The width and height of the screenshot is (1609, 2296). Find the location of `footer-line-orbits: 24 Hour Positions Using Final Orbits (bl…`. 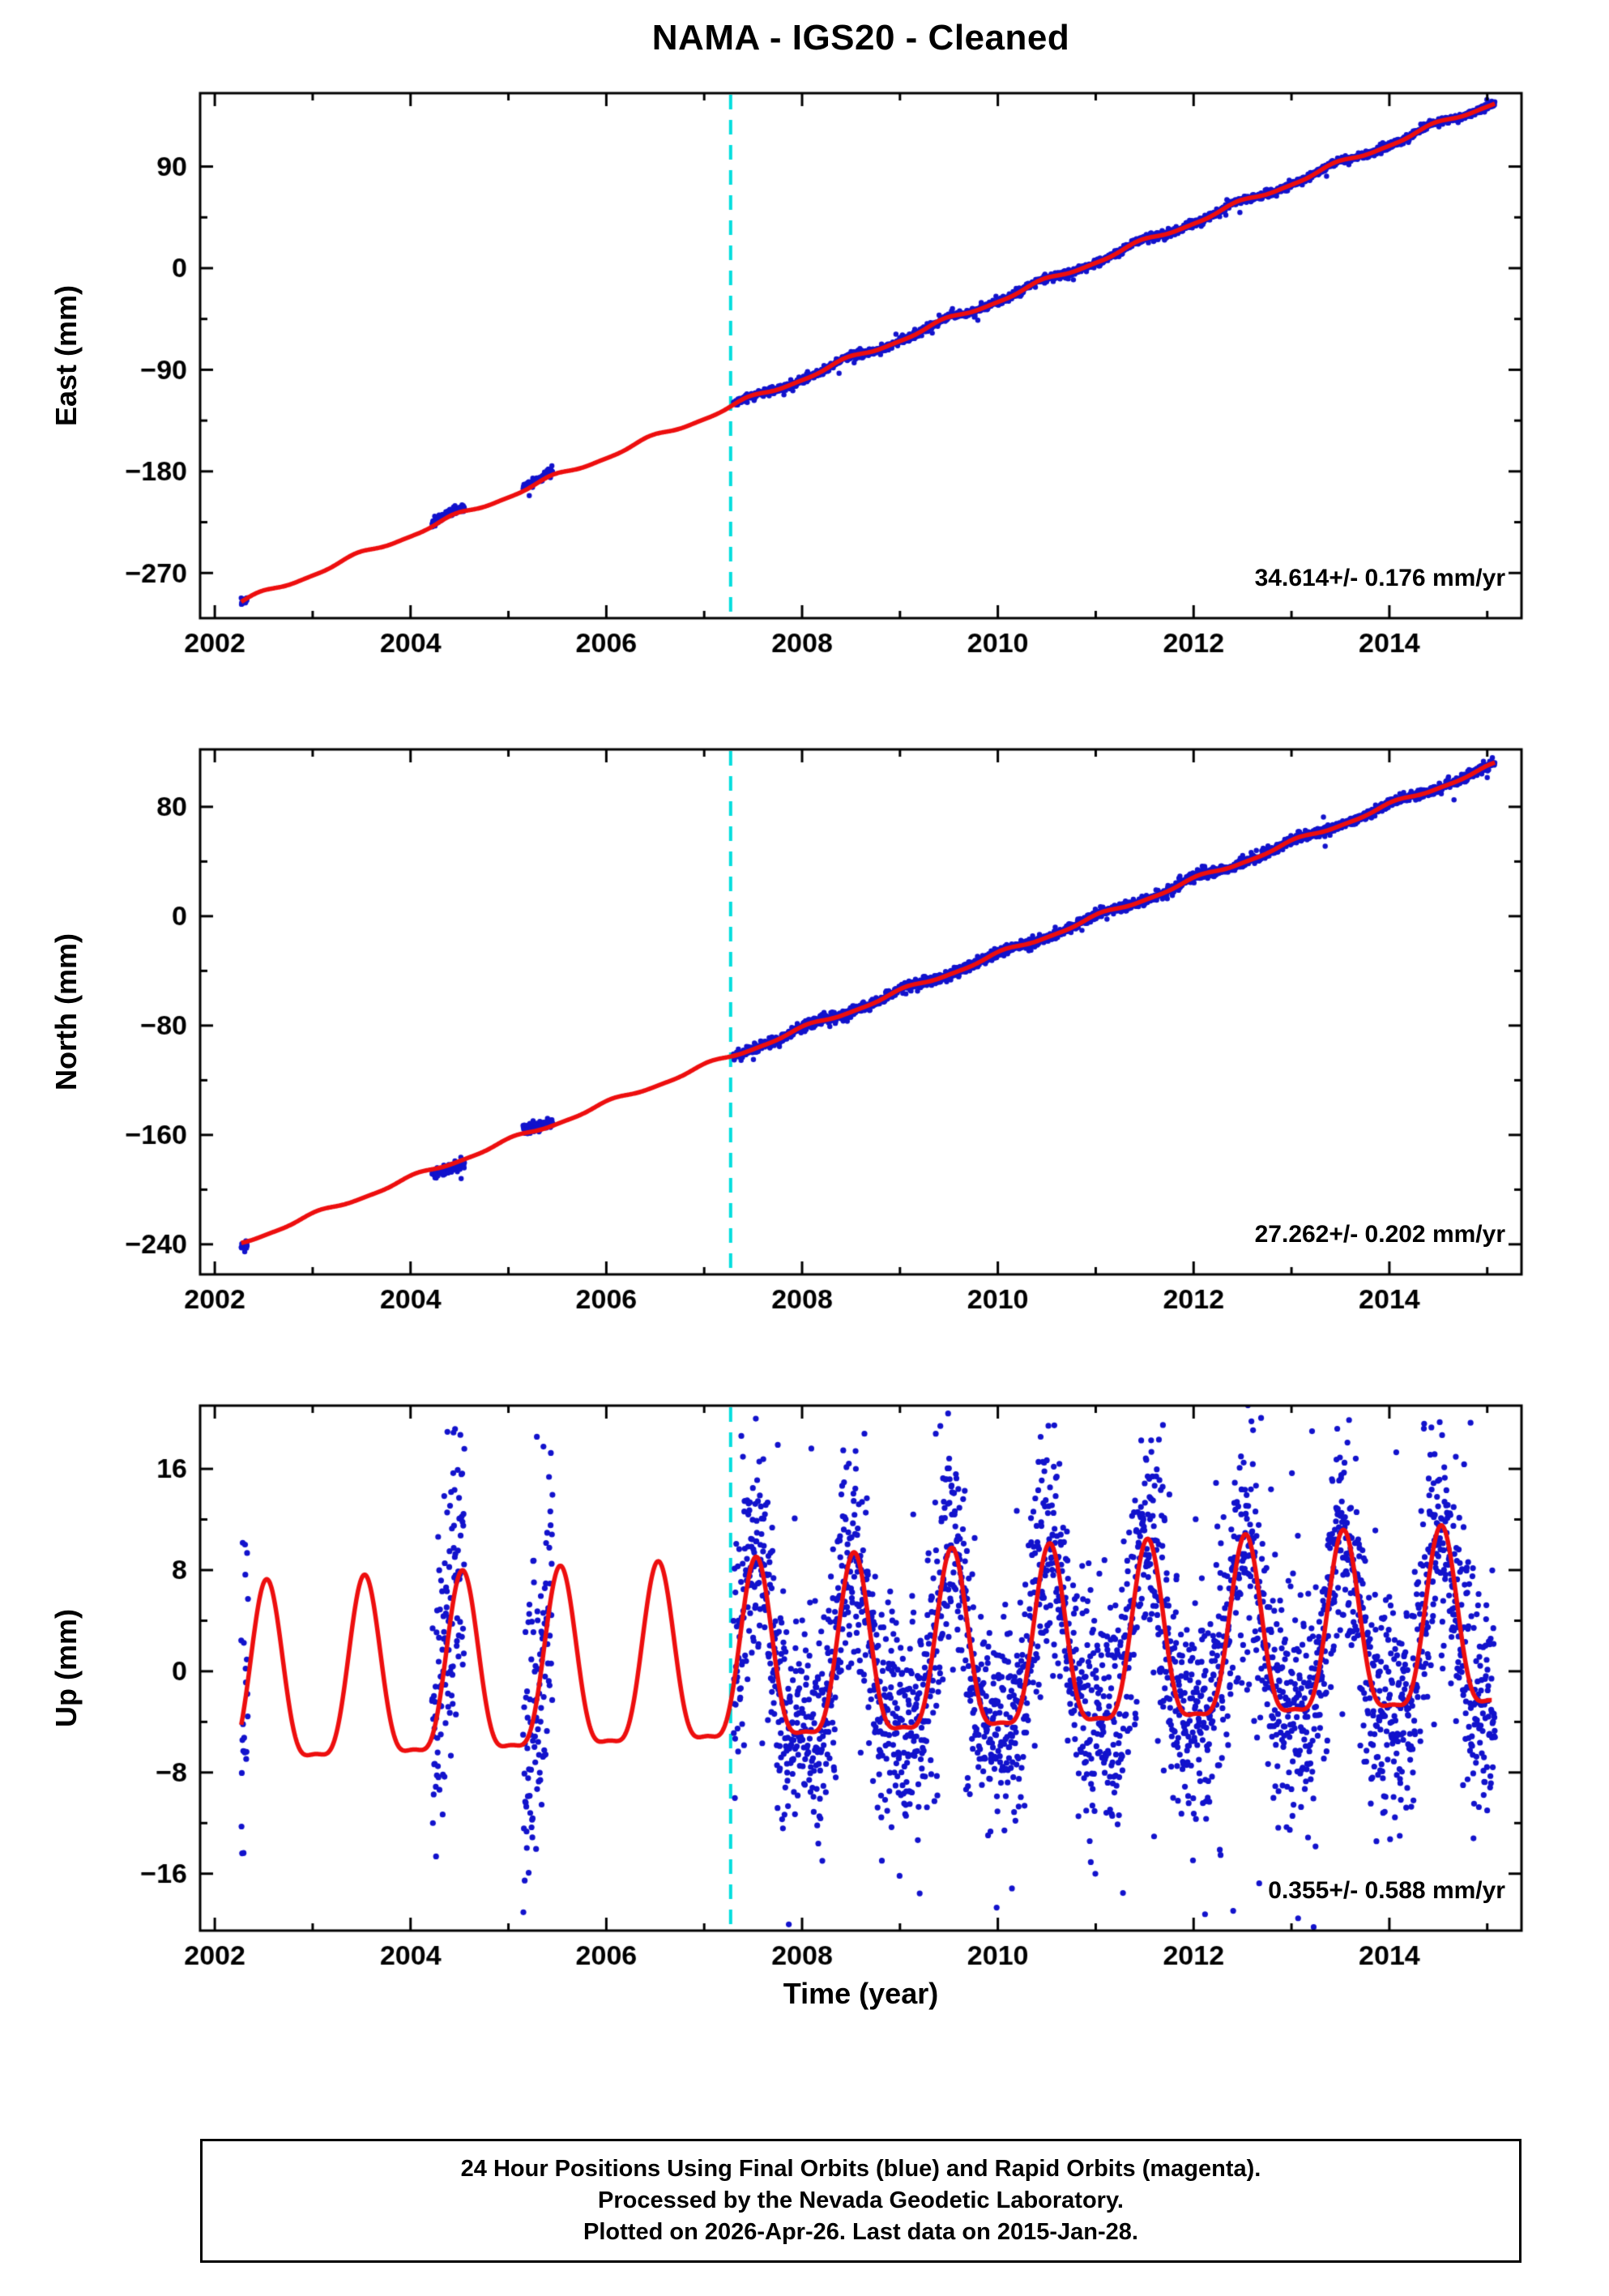

footer-line-orbits: 24 Hour Positions Using Final Orbits (bl… is located at coordinates (860, 2169).